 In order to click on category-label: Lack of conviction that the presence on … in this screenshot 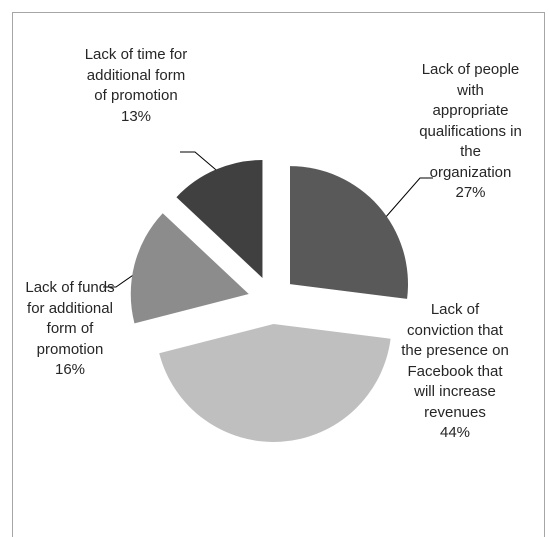, I will do `click(455, 361)`.